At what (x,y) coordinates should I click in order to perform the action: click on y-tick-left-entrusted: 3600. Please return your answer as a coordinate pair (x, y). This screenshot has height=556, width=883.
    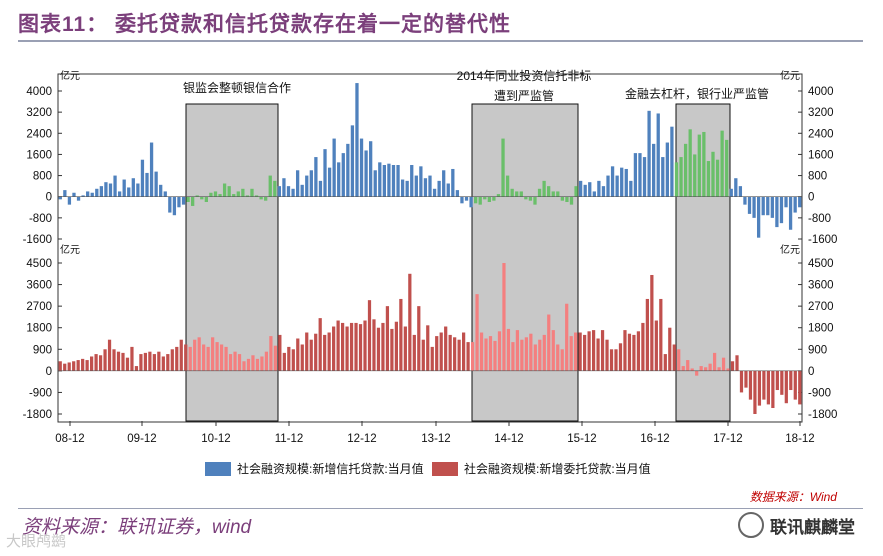
    Looking at the image, I should click on (39, 286).